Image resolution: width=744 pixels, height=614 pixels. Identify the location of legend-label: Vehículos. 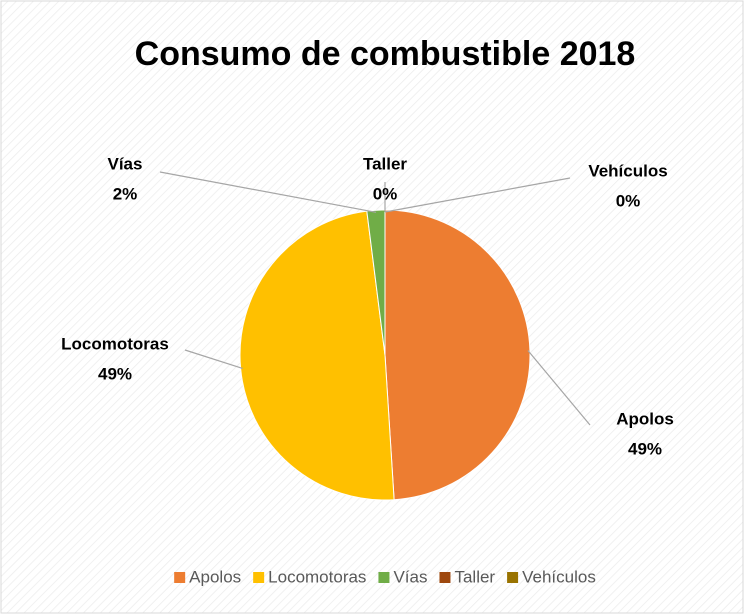
(559, 576).